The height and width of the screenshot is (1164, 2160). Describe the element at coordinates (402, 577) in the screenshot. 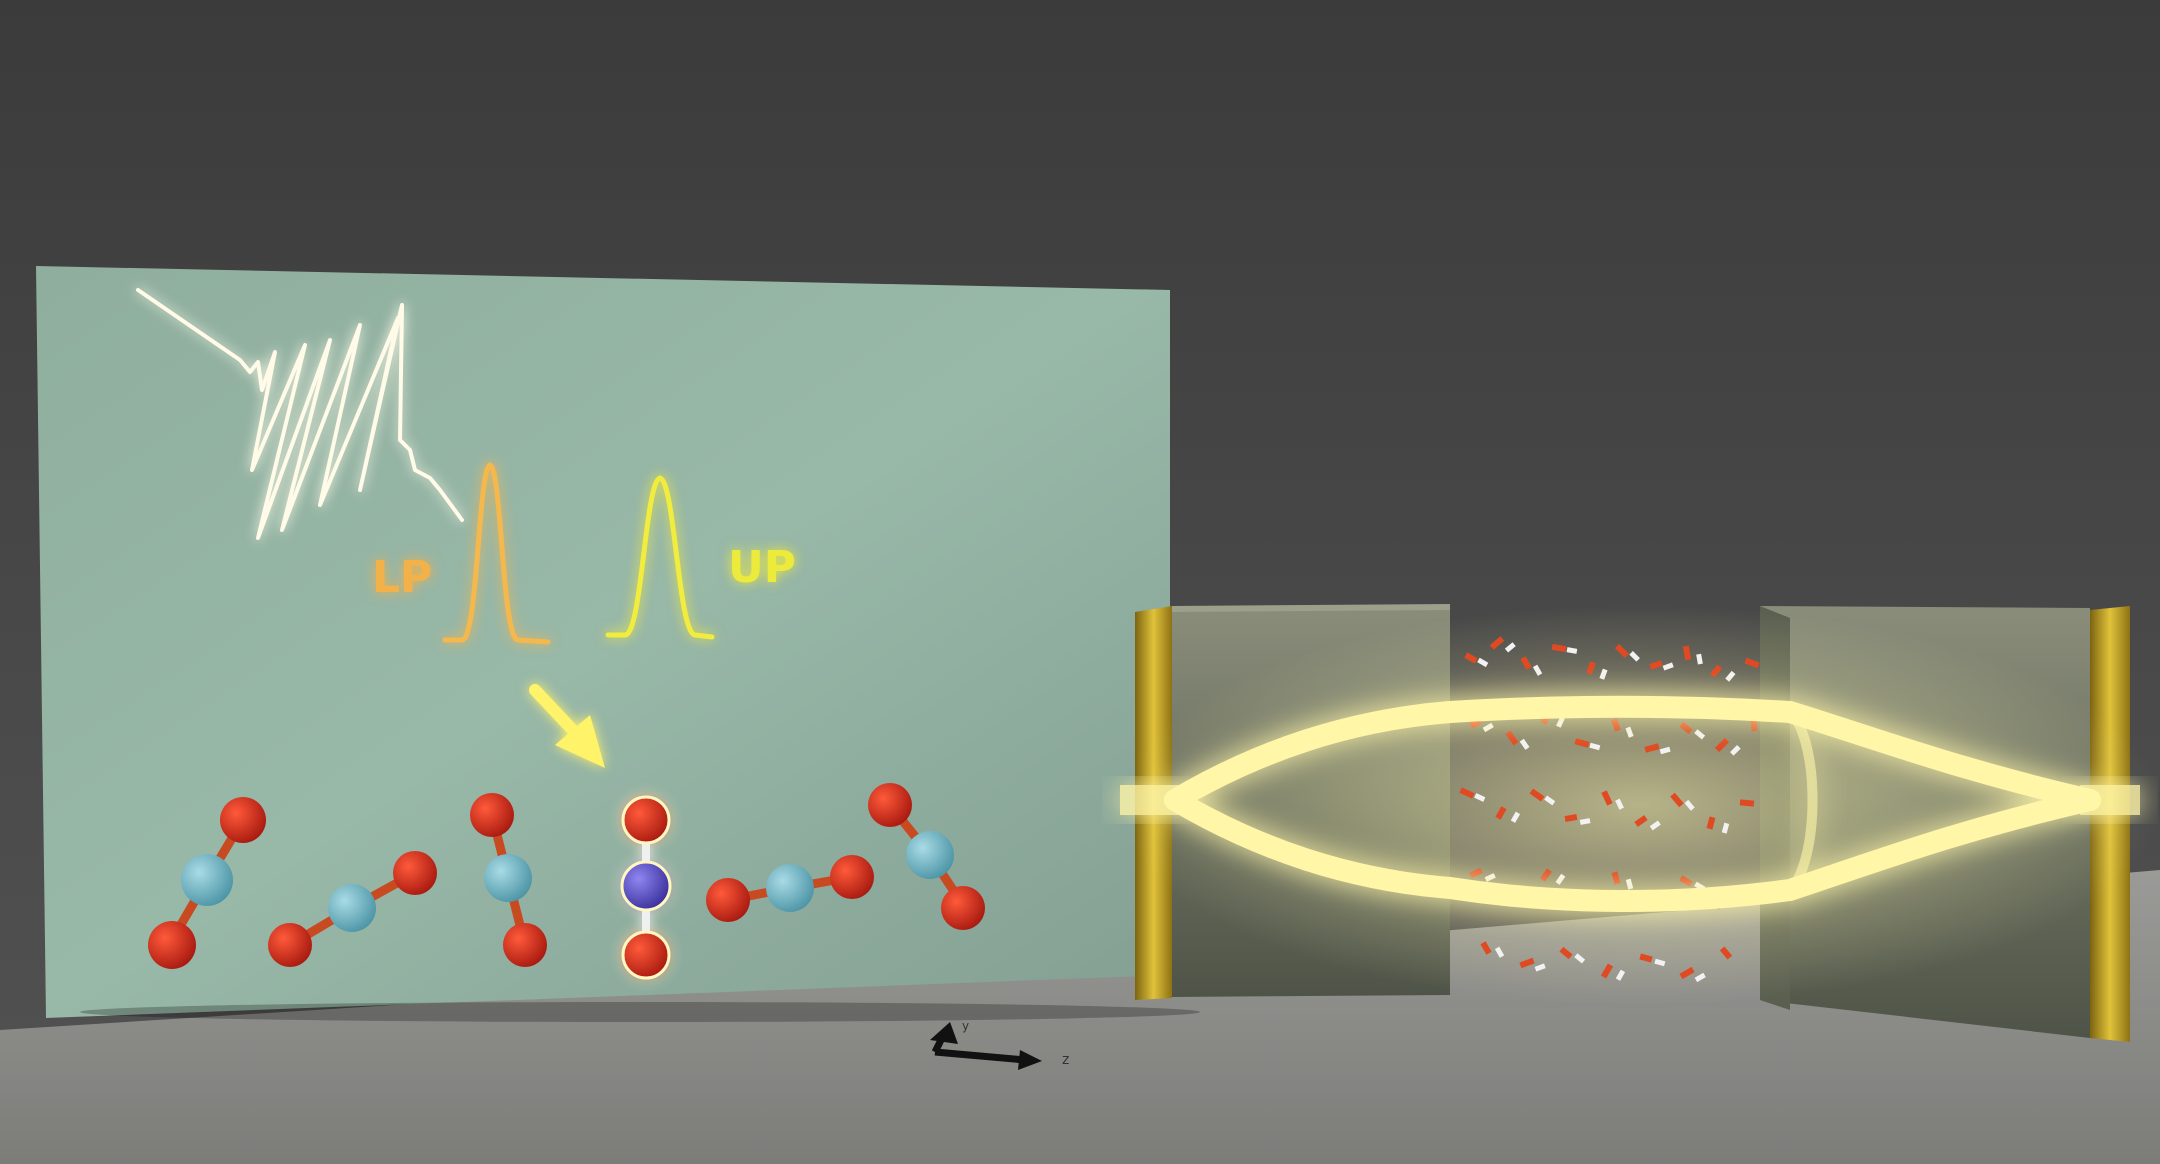

I see `lp-label: LP` at that location.